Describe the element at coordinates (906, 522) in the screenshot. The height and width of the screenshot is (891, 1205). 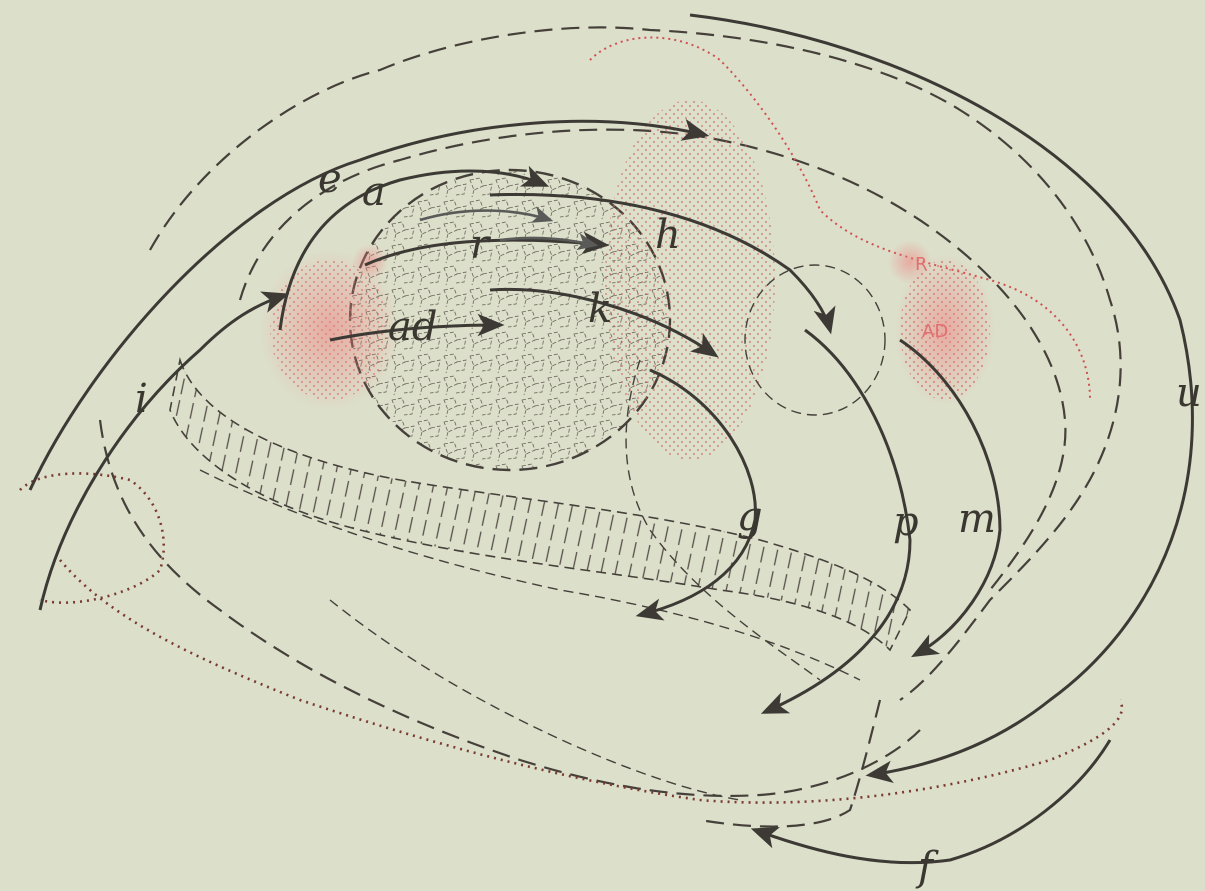
I see `label-p: p` at that location.